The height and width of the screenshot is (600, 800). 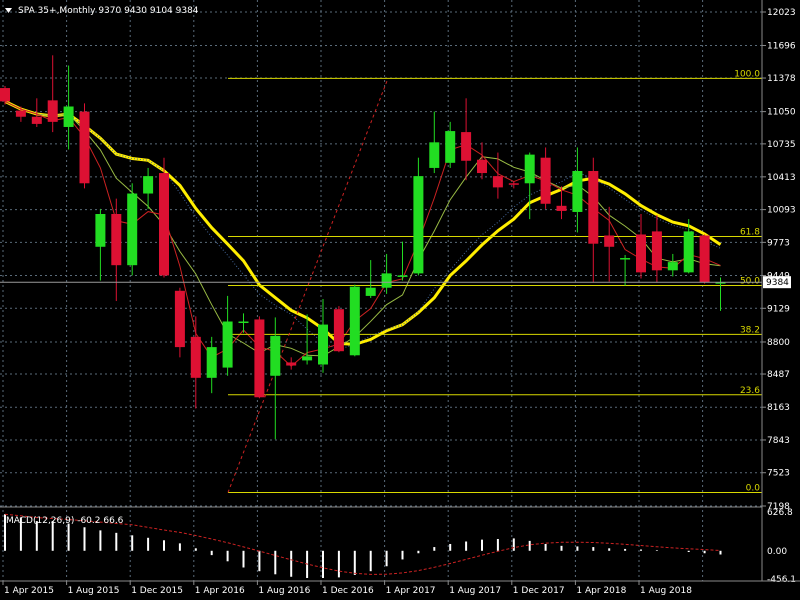 I want to click on current-price-label: 9384, so click(x=777, y=283).